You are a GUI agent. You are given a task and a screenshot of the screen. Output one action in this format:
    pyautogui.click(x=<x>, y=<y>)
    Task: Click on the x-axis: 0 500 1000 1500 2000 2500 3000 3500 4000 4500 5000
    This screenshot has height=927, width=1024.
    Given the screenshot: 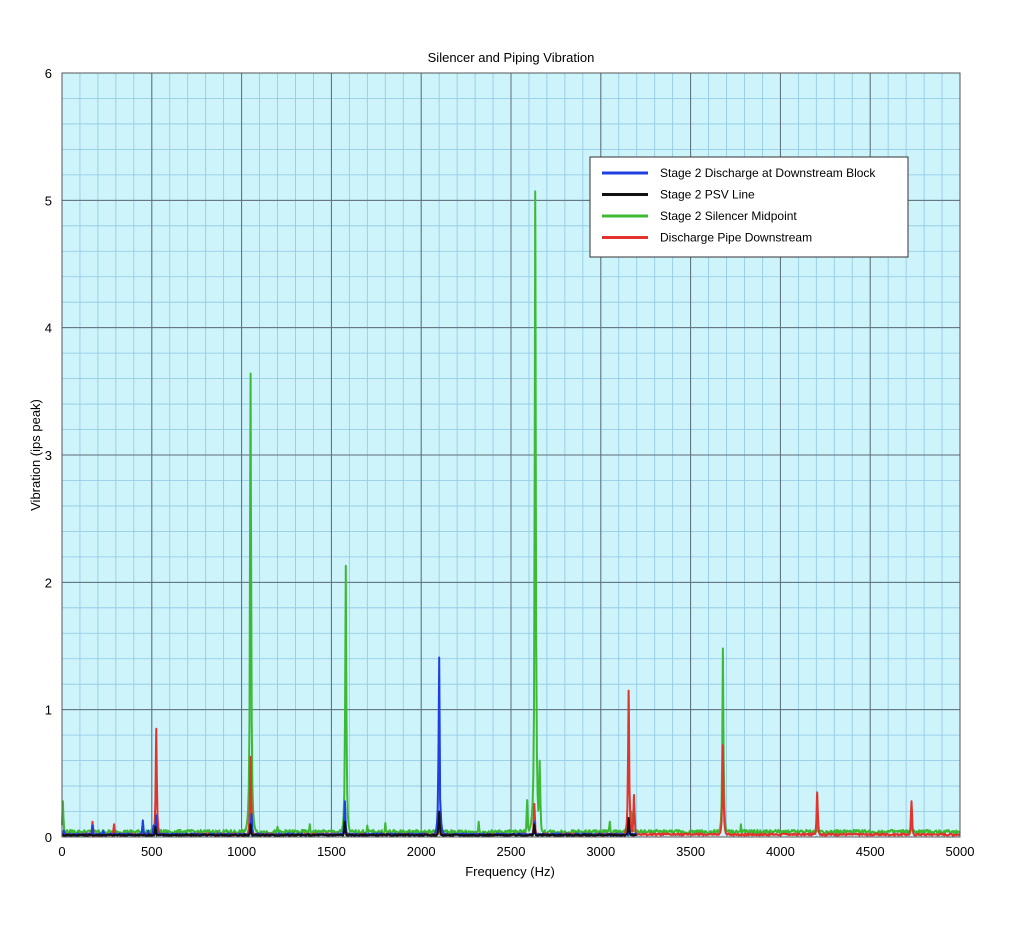 What is the action you would take?
    pyautogui.click(x=516, y=851)
    